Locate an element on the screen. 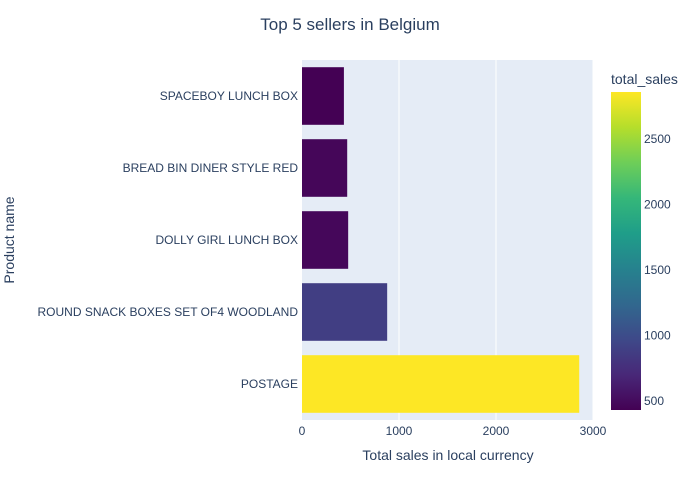  colorbar is located at coordinates (626, 251).